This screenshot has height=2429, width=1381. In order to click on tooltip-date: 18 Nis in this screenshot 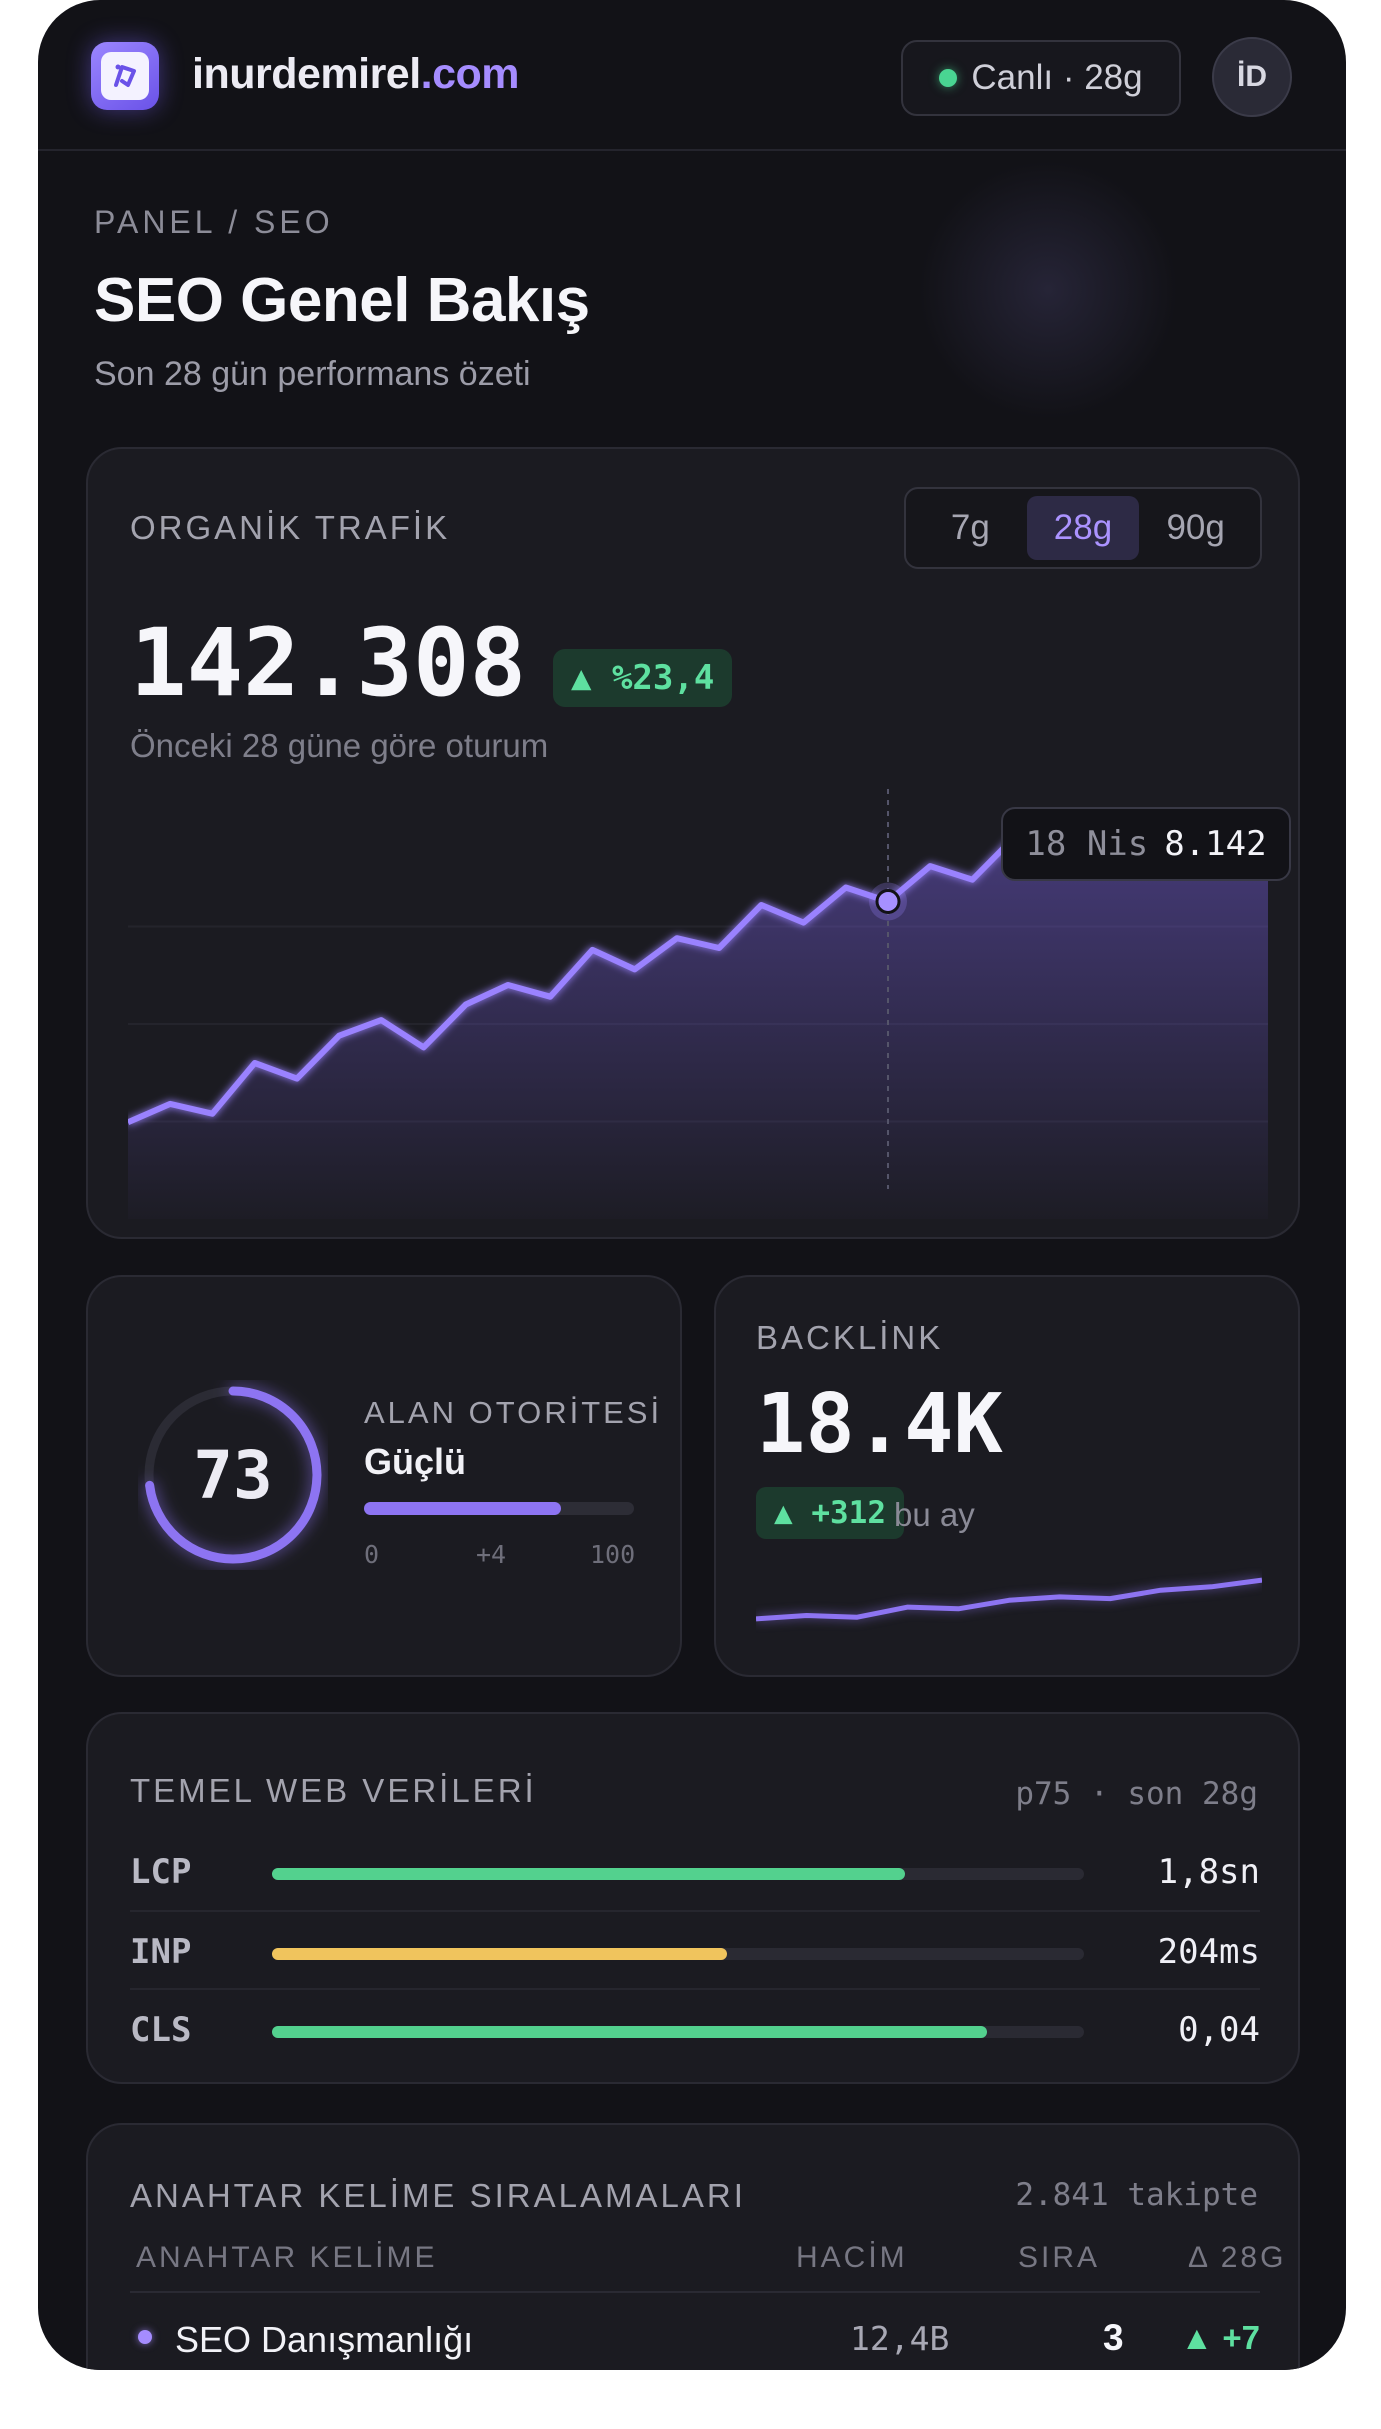, I will do `click(1087, 844)`.